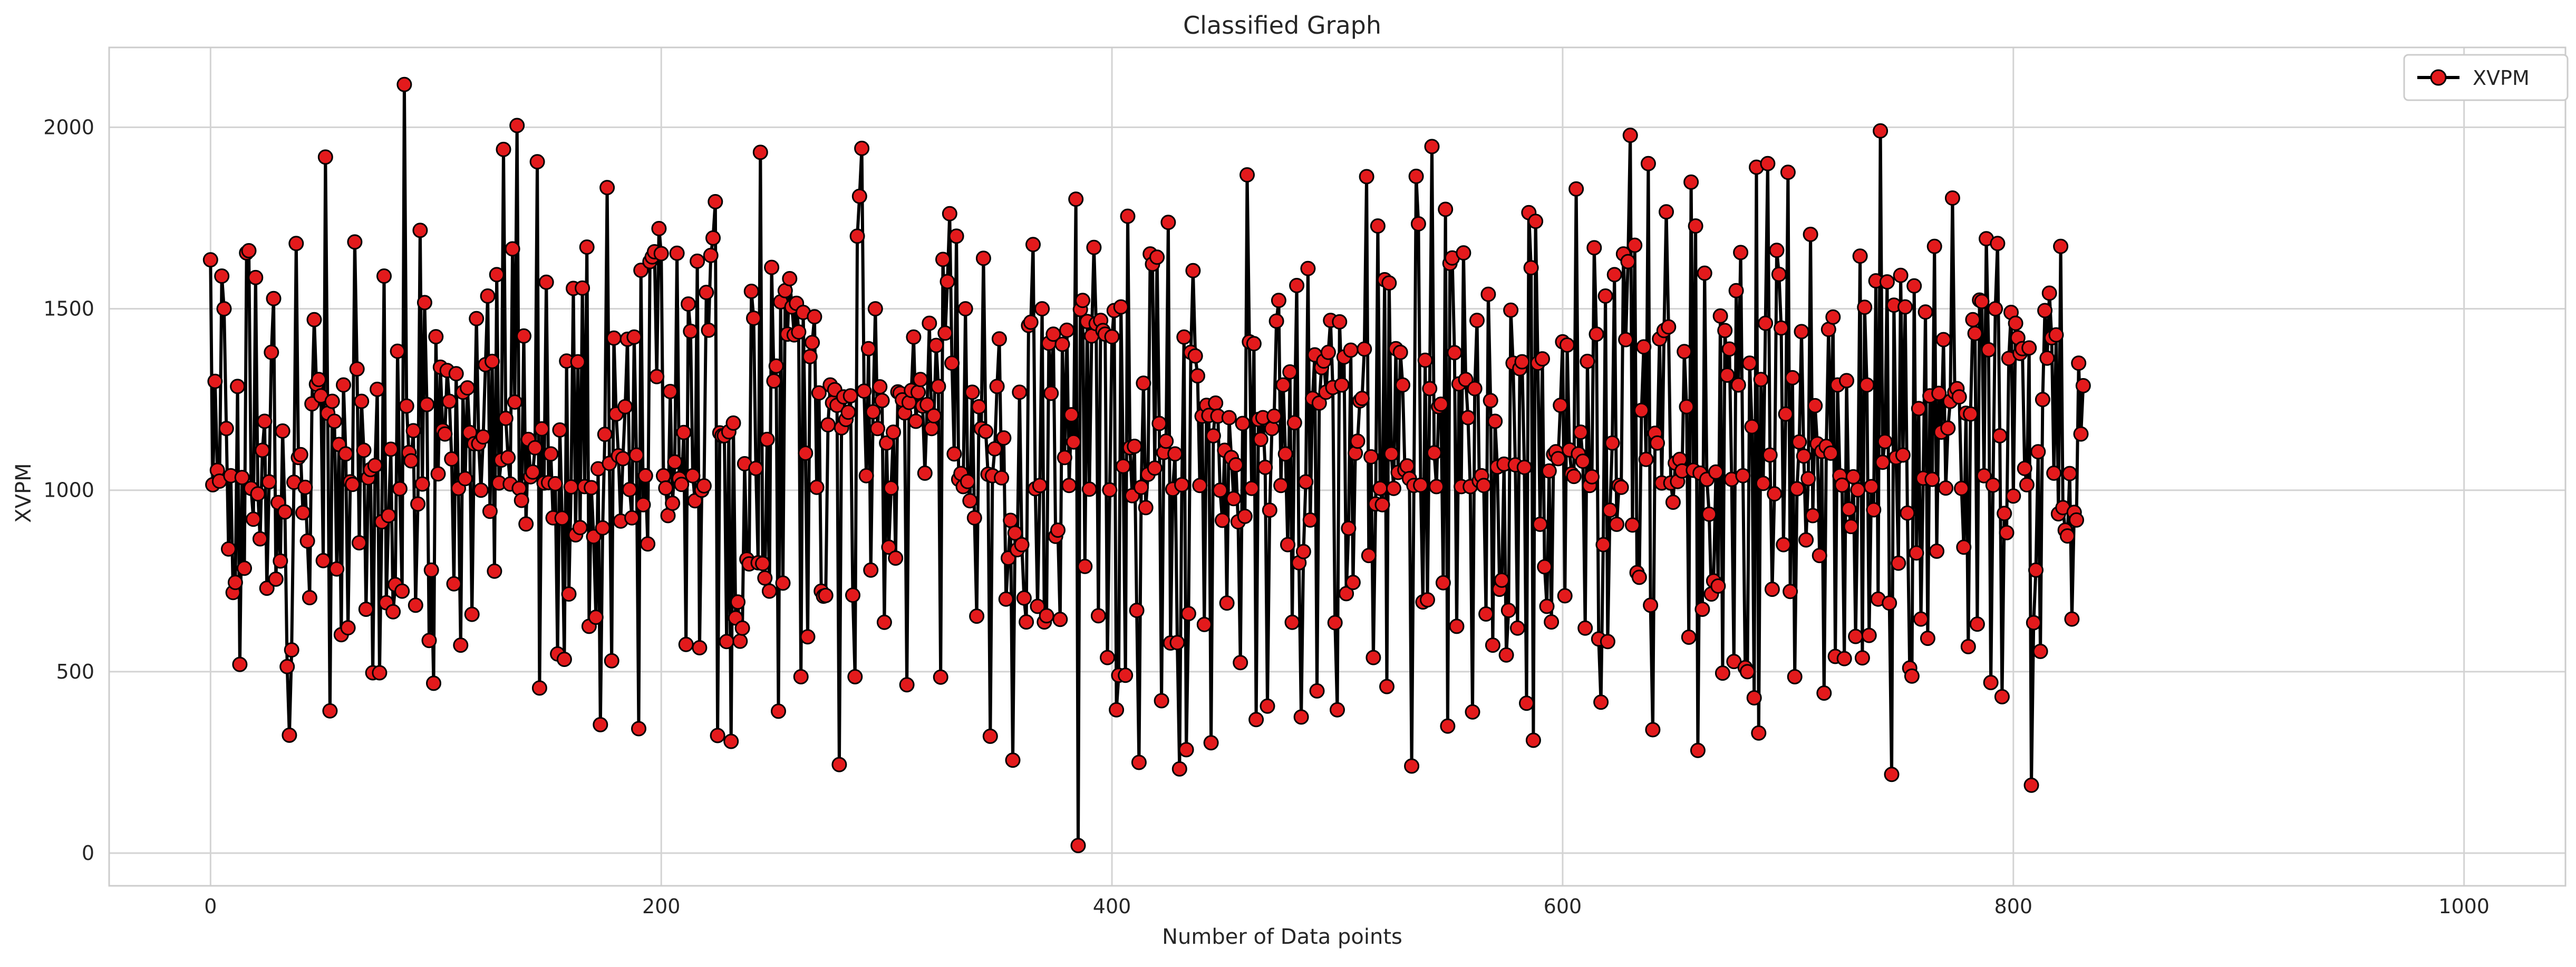  What do you see at coordinates (2013, 906) in the screenshot?
I see `x-tick-label: 800` at bounding box center [2013, 906].